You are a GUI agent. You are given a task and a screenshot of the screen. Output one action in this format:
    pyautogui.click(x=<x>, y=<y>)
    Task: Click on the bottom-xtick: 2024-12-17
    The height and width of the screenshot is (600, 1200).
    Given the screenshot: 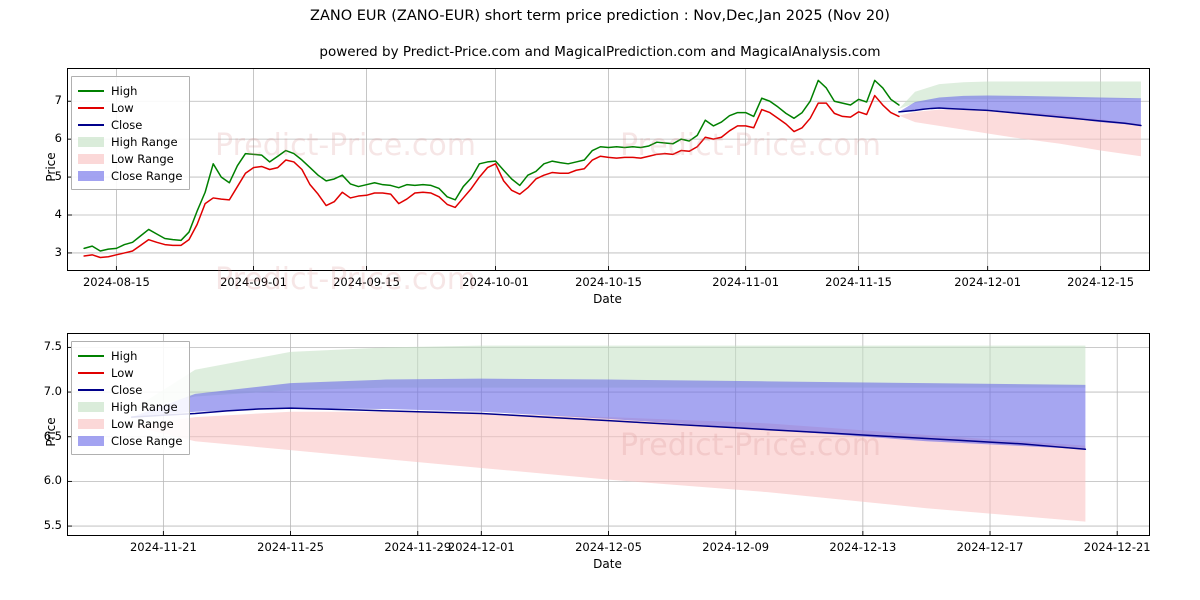 What is the action you would take?
    pyautogui.click(x=990, y=547)
    